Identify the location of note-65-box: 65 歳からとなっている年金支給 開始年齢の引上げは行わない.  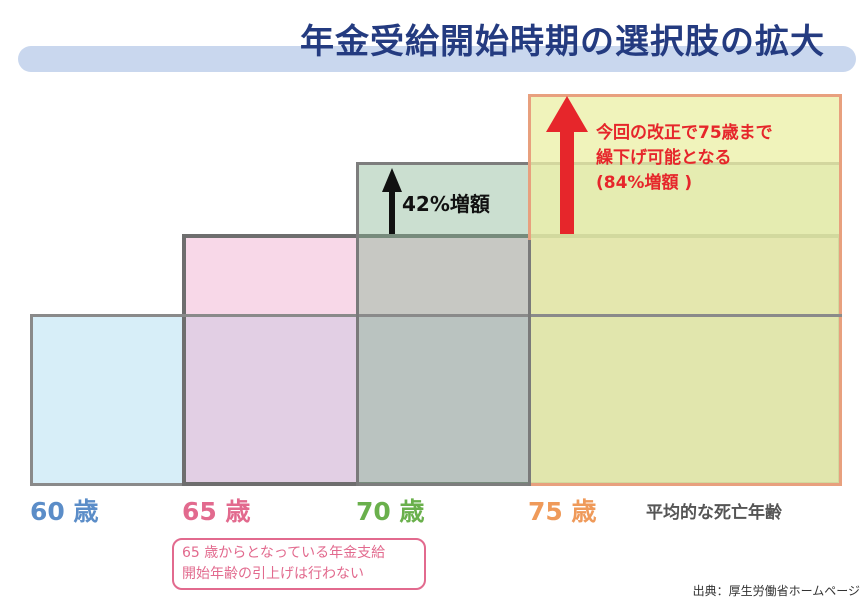
(299, 564).